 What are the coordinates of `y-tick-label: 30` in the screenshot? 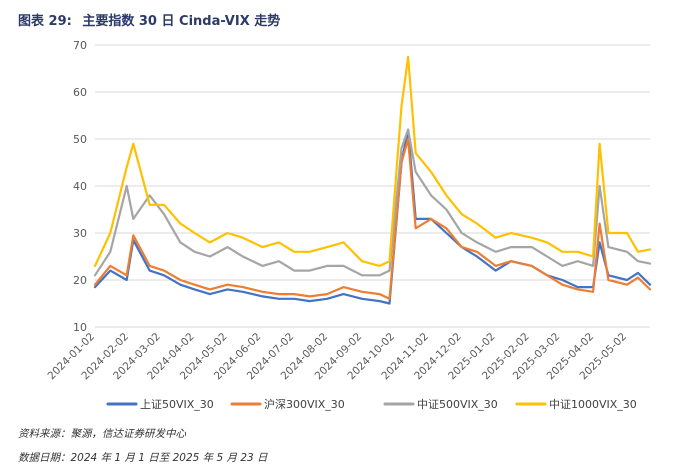 It's located at (80, 233).